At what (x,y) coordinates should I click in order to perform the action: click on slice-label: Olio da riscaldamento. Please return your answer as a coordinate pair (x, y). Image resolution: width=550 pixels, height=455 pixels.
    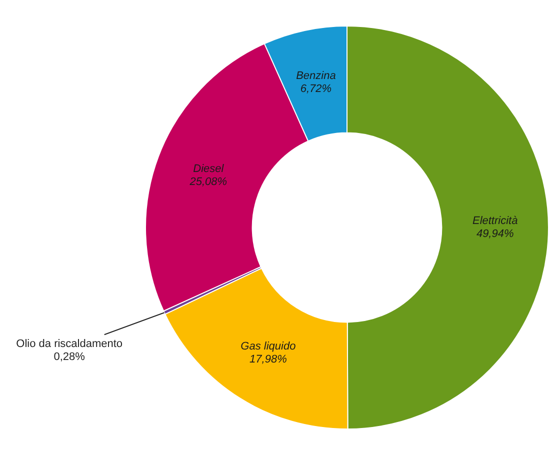
    Looking at the image, I should click on (69, 344).